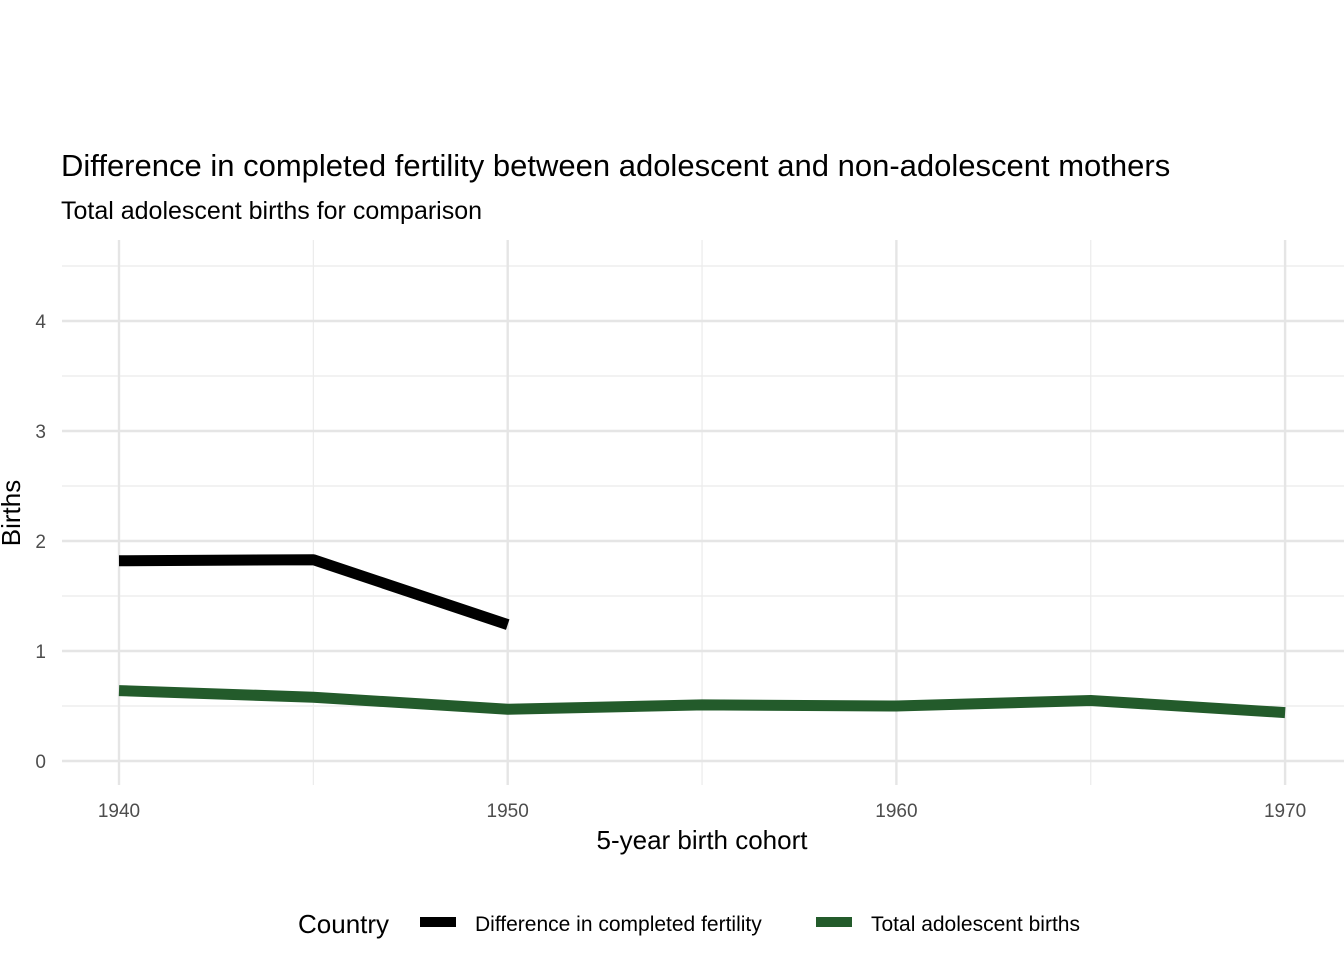  I want to click on y-tick-label: 4, so click(40, 322).